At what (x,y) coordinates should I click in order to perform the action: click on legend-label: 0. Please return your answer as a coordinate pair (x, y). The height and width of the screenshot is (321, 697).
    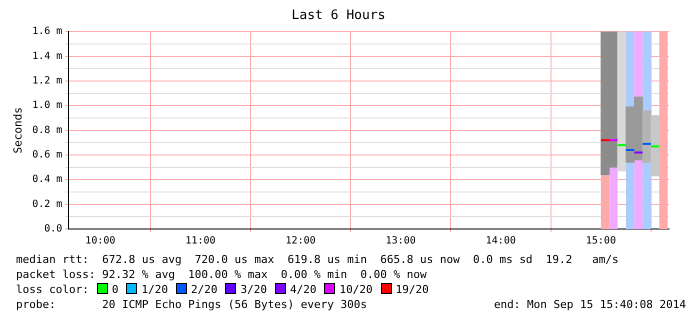
    Looking at the image, I should click on (115, 289).